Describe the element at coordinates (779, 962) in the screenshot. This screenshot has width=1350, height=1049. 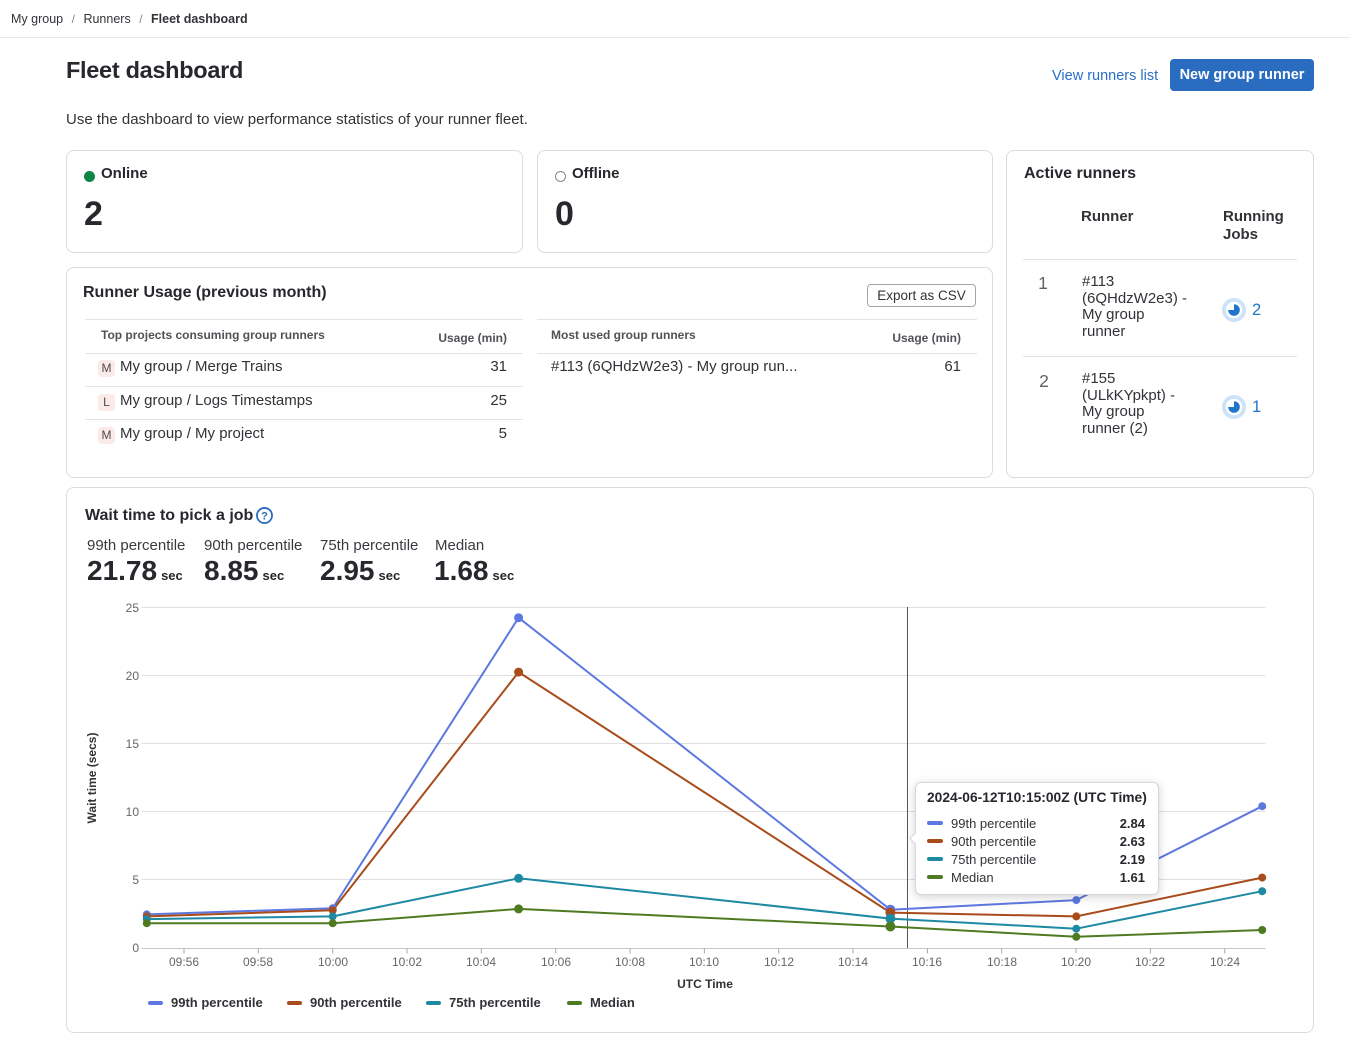
I see `svg-text: 10:12` at that location.